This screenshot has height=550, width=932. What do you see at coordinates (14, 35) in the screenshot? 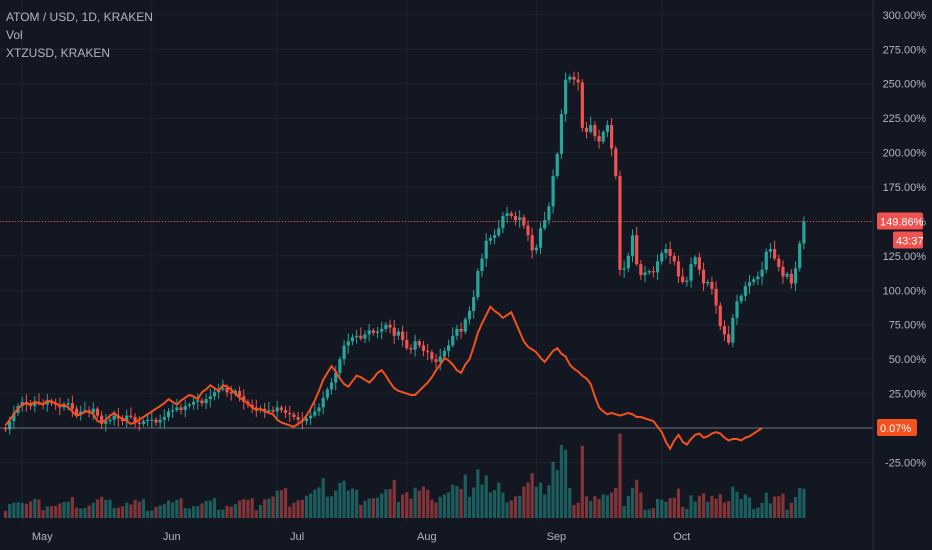
I see `volume-legend: Vol` at bounding box center [14, 35].